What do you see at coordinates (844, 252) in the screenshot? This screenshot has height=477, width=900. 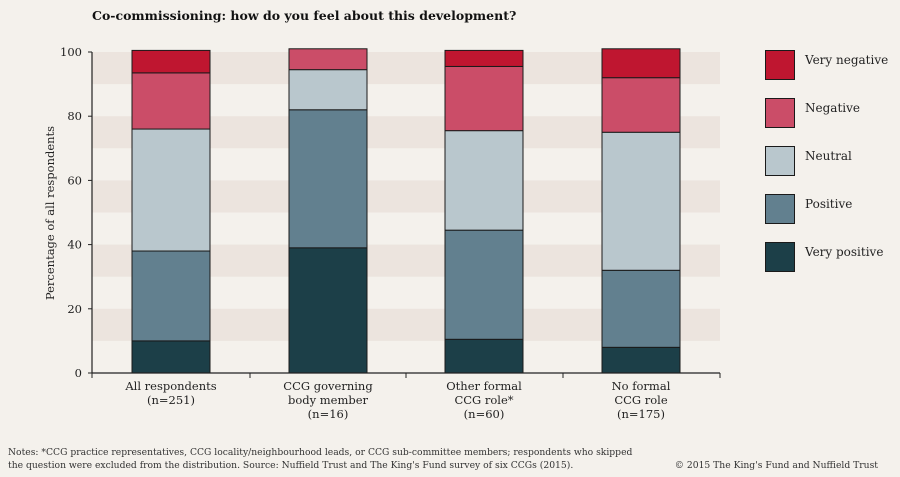 I see `legend-label: Very positive` at bounding box center [844, 252].